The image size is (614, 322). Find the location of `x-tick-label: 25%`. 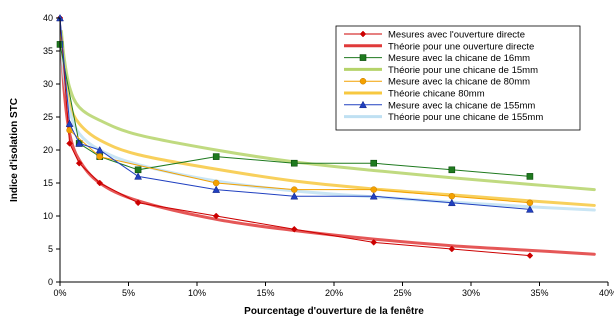

x-tick-label: 25% is located at coordinates (402, 293).